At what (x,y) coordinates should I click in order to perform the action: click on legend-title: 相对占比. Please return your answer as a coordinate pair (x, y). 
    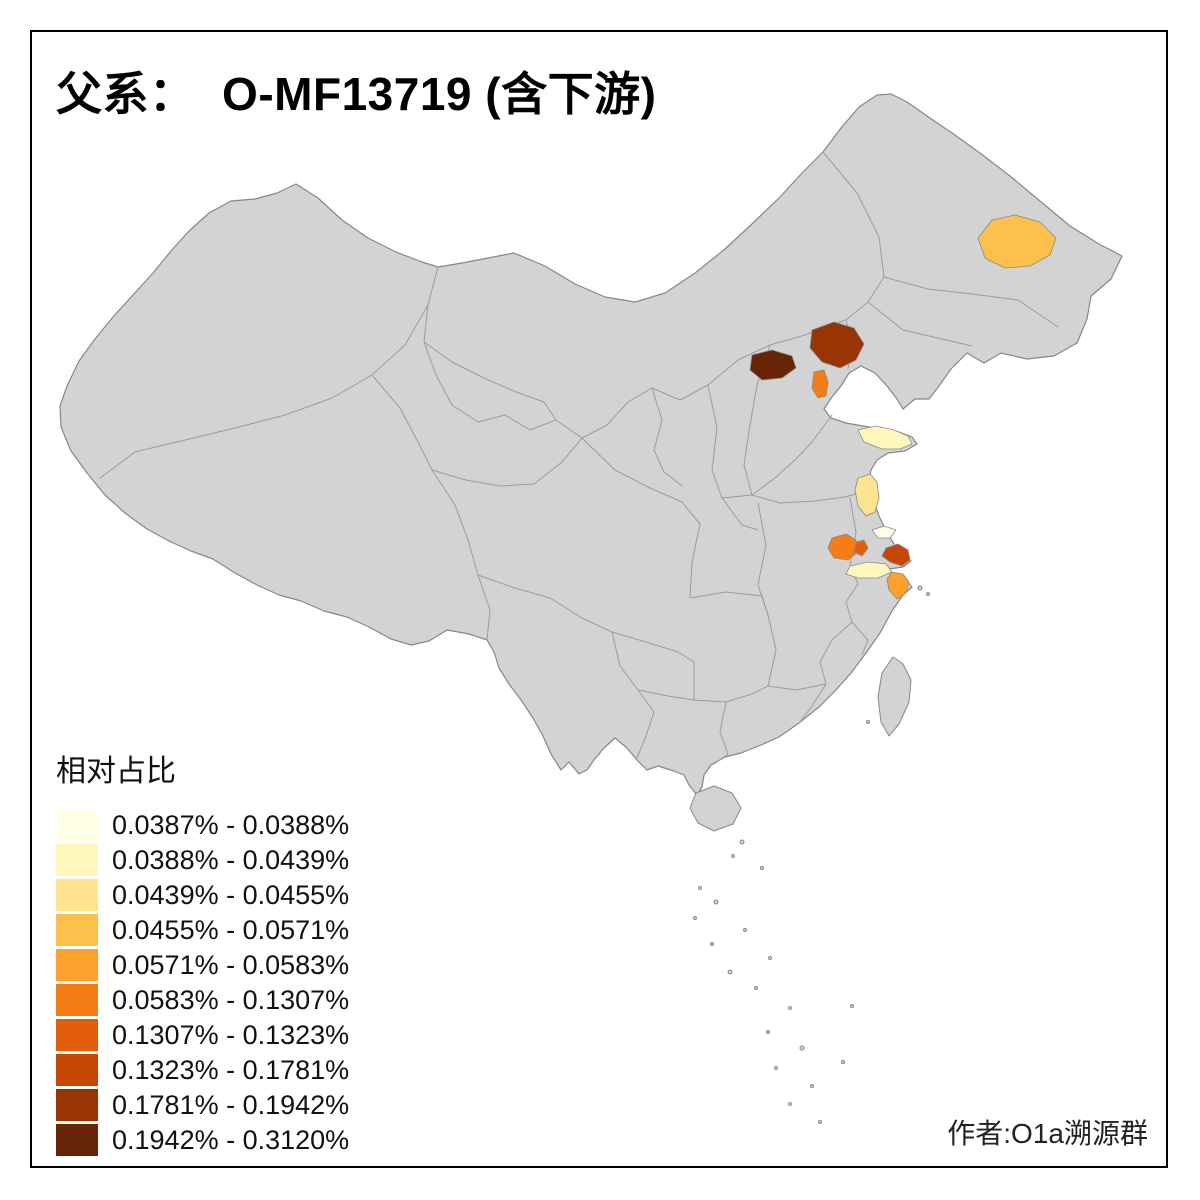
    Looking at the image, I should click on (116, 771).